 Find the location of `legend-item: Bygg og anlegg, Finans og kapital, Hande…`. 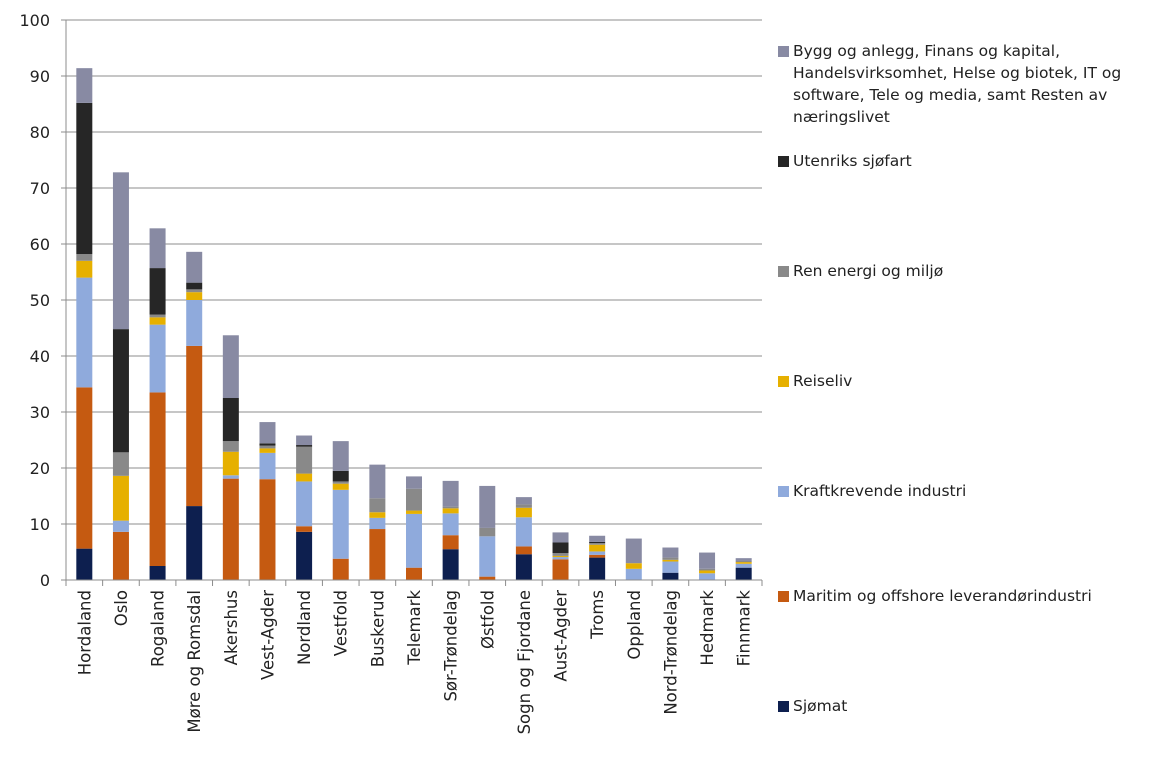

legend-item: Bygg og anlegg, Finans og kapital, Hande… is located at coordinates (950, 84).